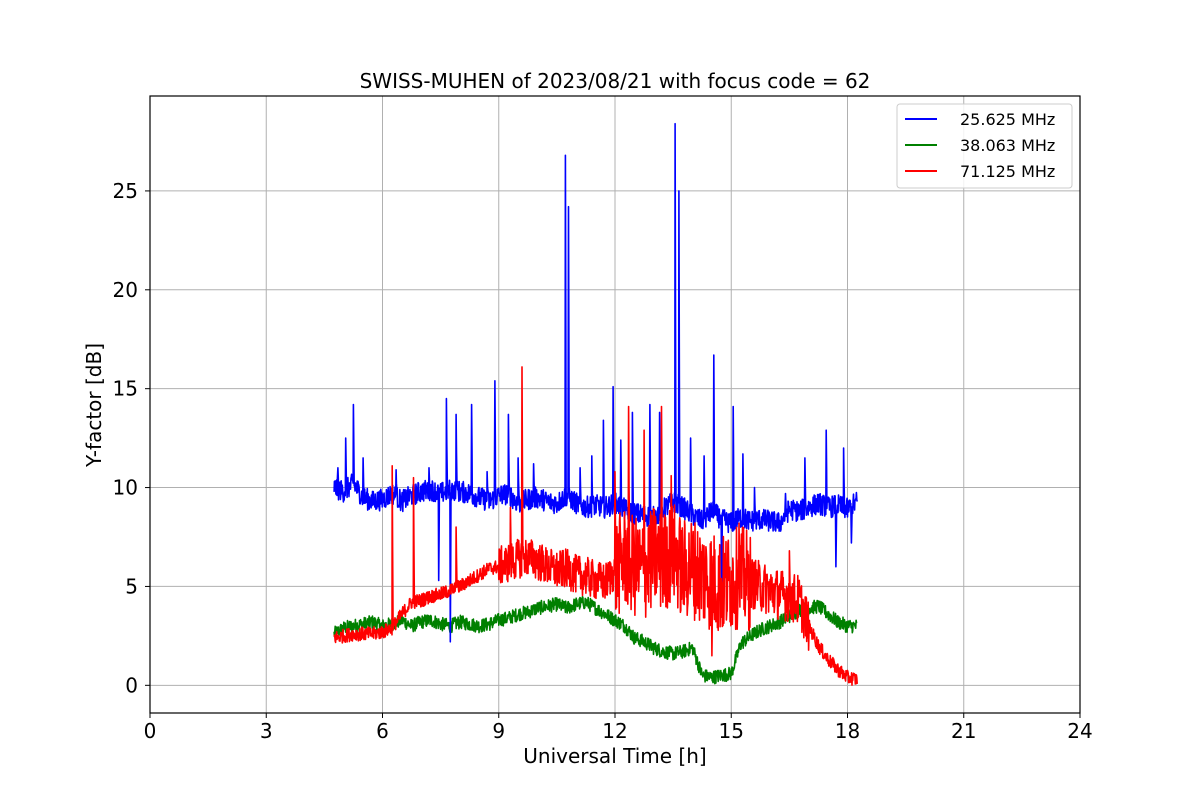 The height and width of the screenshot is (800, 1200). What do you see at coordinates (266, 731) in the screenshot?
I see `x-tick-label: 3` at bounding box center [266, 731].